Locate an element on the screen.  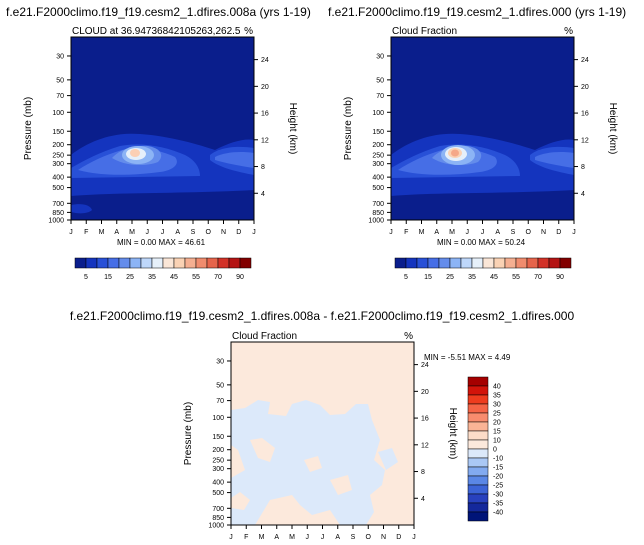
panel-left-label: Cloud Fraction is located at coordinates (264, 336).